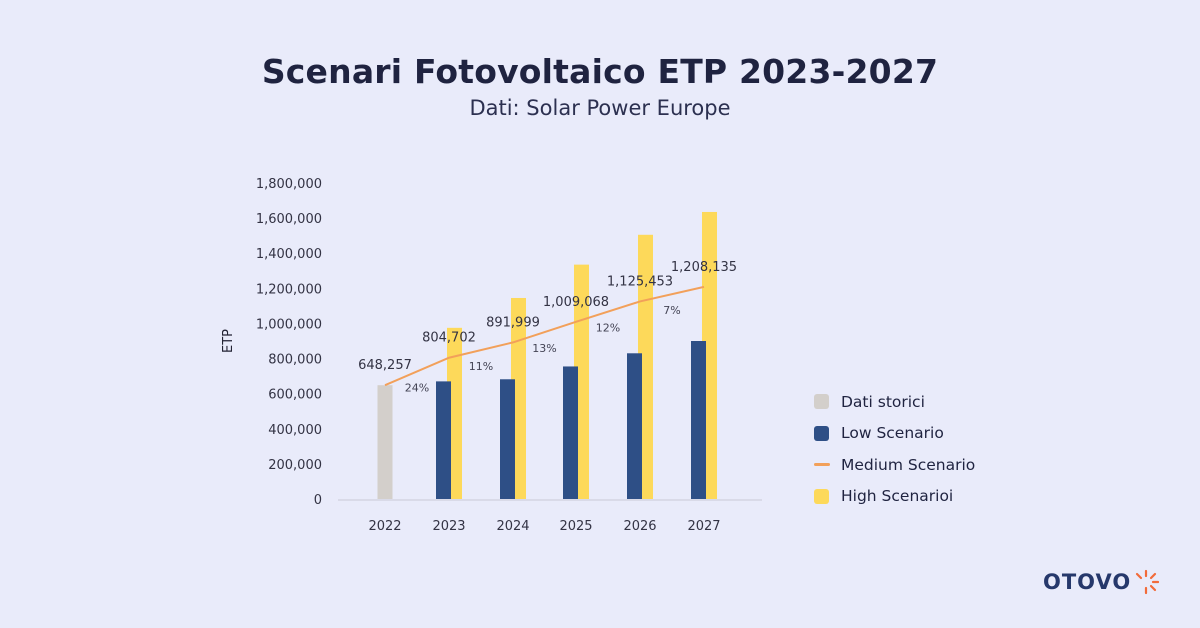  Describe the element at coordinates (671, 310) in the screenshot. I see `growth-rate-label: 7%` at that location.